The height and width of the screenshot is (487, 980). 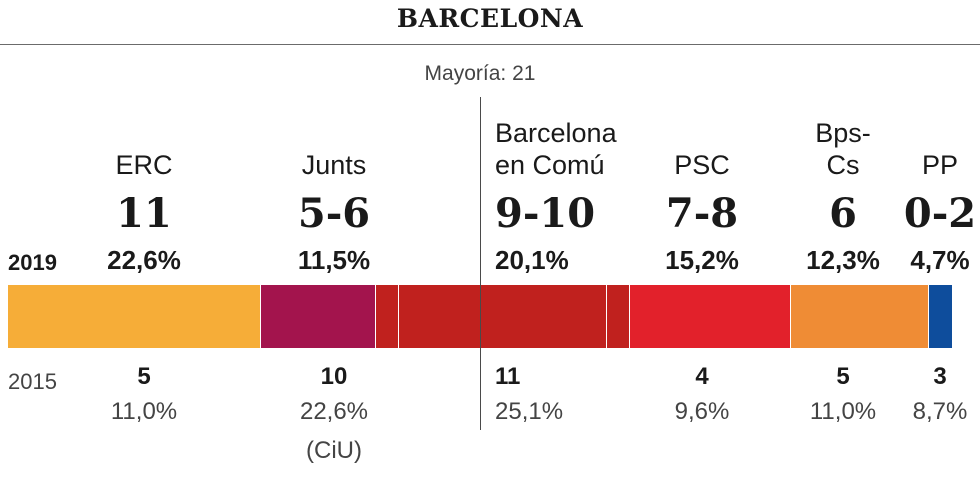 What do you see at coordinates (334, 450) in the screenshot?
I see `note-2015-junts: (CiU)` at bounding box center [334, 450].